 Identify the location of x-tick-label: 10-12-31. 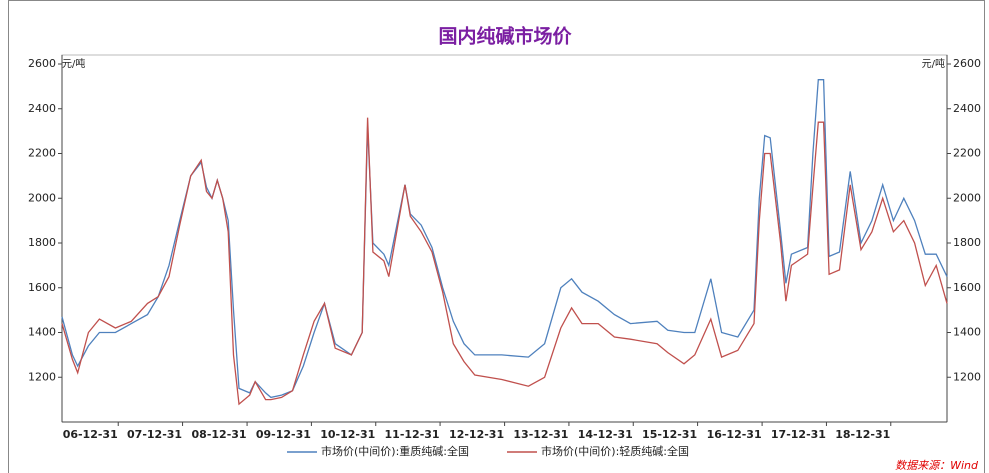
(347, 434).